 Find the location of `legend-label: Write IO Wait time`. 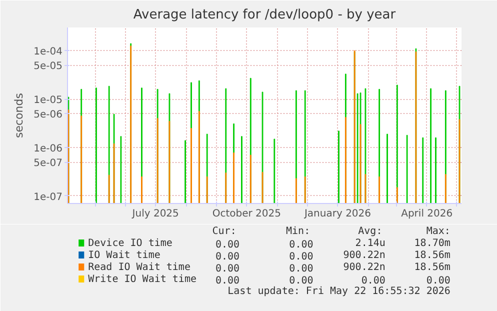

legend-label: Write IO Wait time is located at coordinates (142, 279).